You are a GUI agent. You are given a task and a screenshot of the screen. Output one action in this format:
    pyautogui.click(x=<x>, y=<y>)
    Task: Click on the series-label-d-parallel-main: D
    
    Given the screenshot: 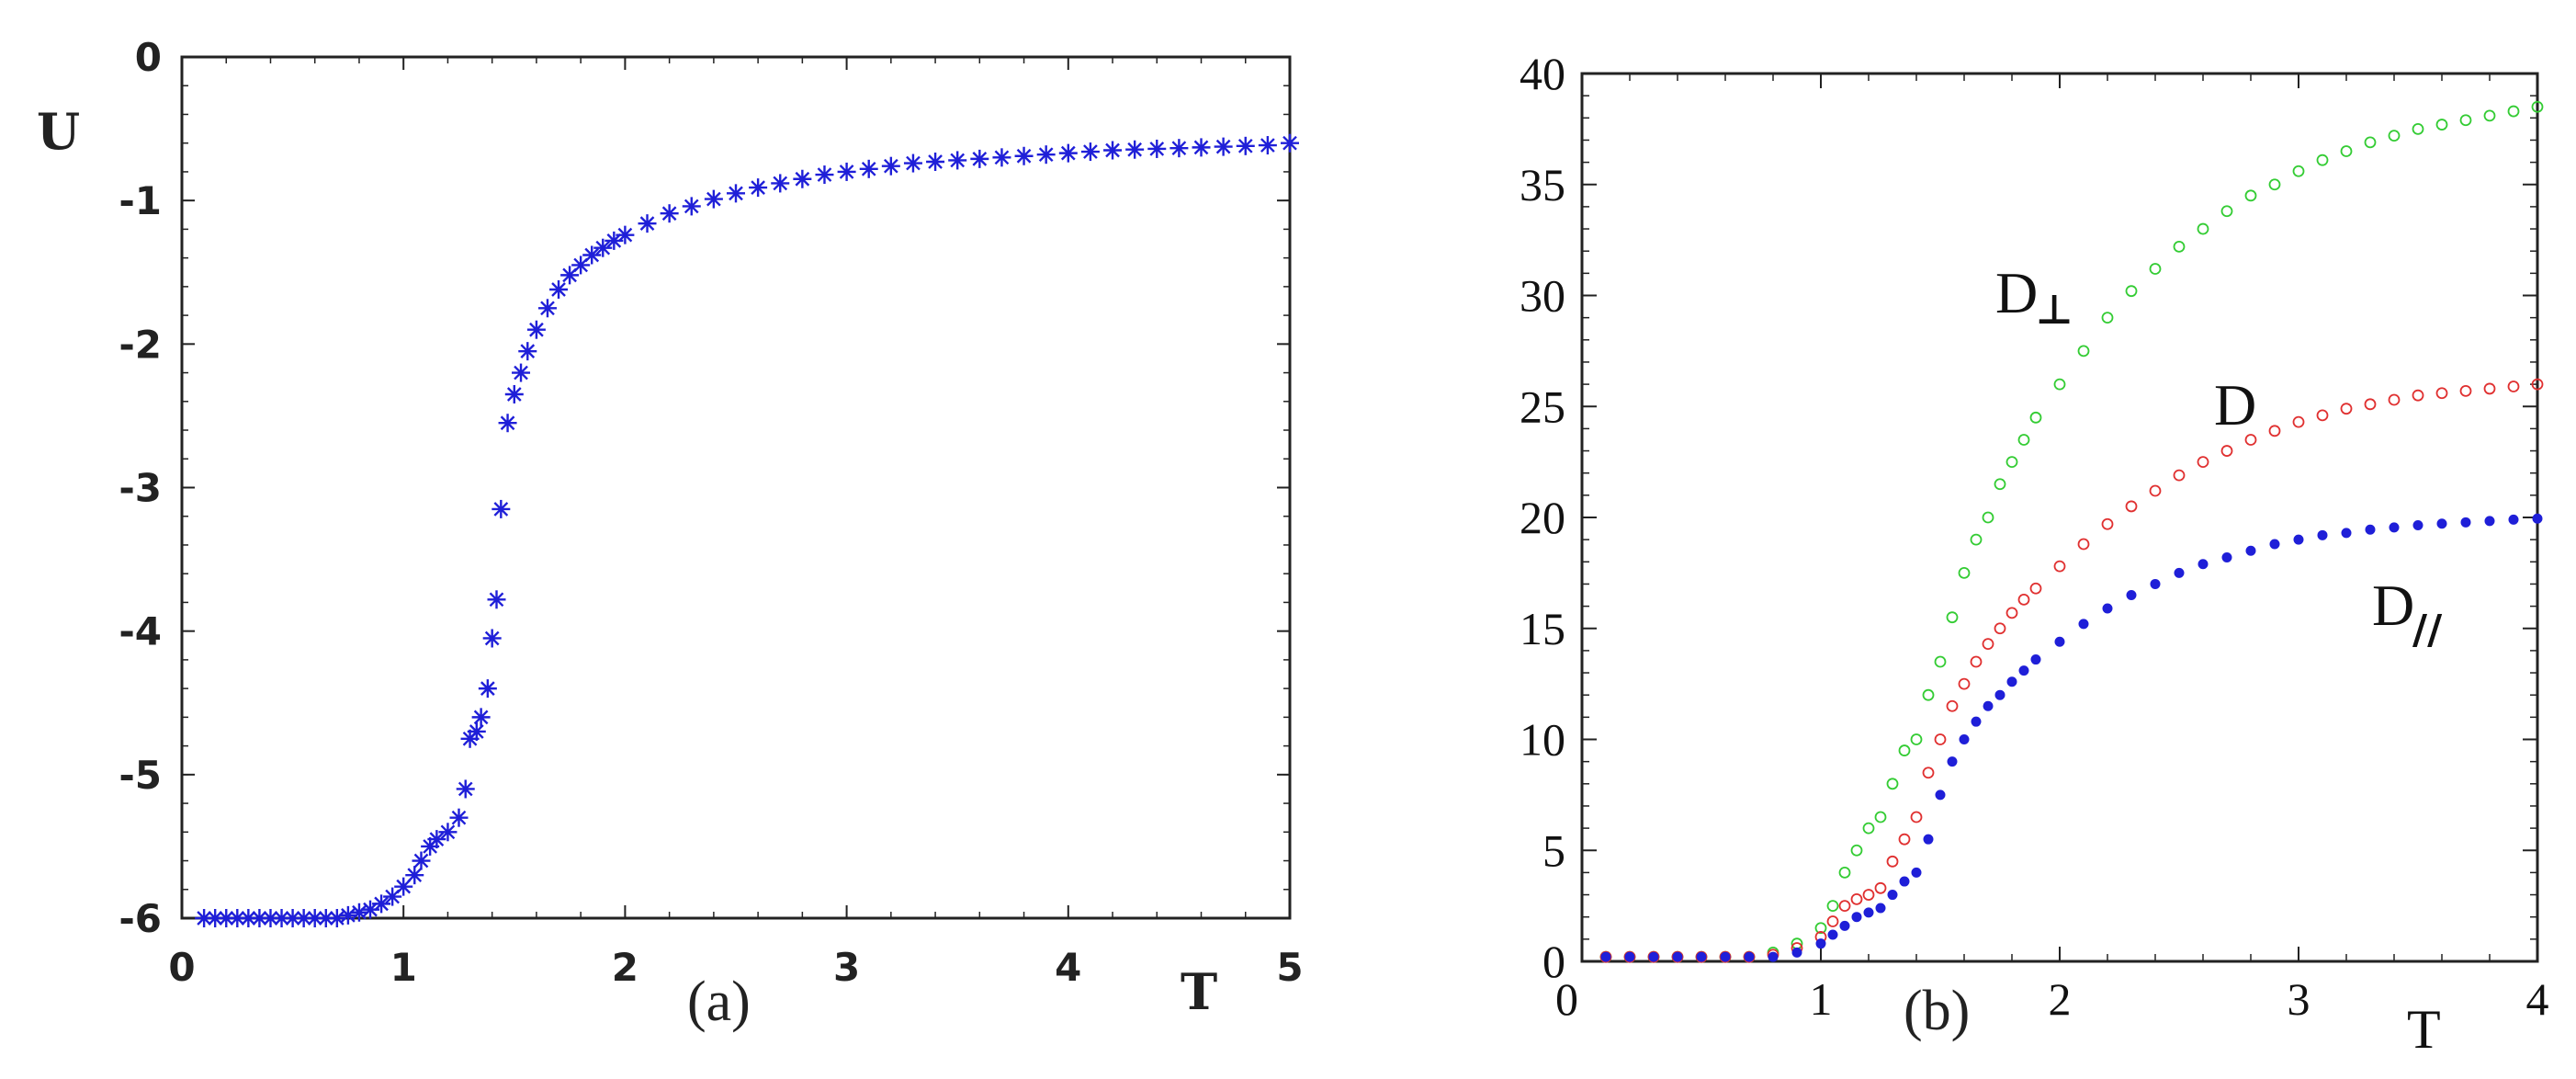 What is the action you would take?
    pyautogui.click(x=2393, y=605)
    